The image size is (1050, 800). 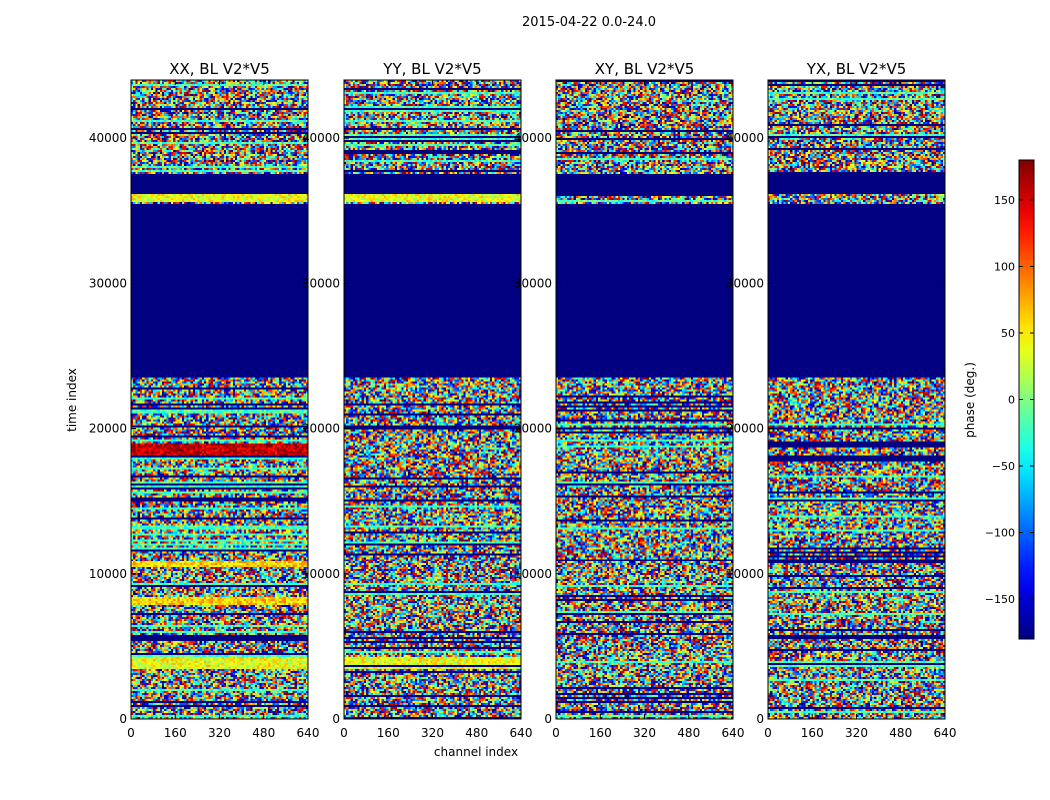 I want to click on panel-title: YY, BL V2*V5, so click(x=431, y=69).